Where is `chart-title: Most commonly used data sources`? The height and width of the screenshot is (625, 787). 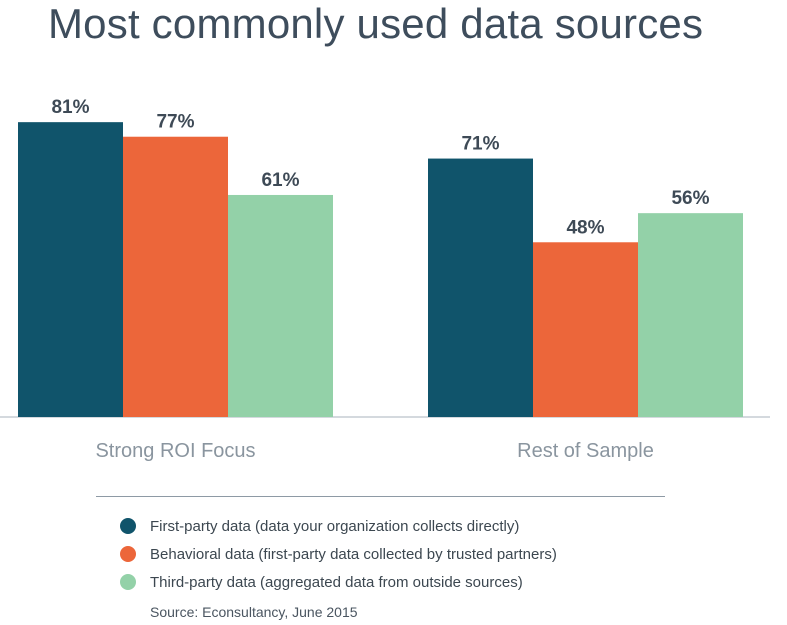 chart-title: Most commonly used data sources is located at coordinates (376, 23).